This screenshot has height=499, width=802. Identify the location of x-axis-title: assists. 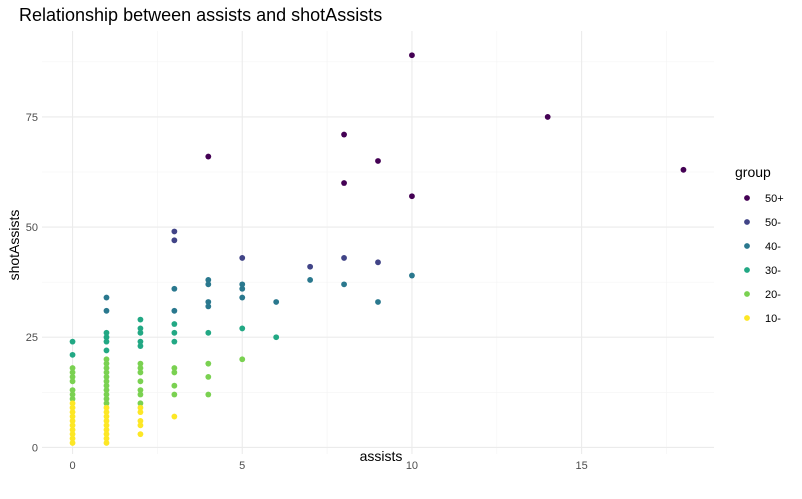
(381, 456).